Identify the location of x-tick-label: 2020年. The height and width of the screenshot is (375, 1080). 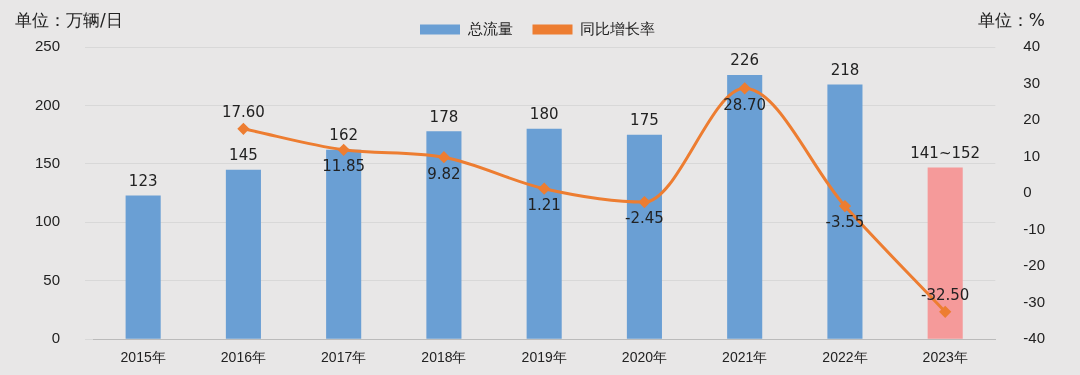
(644, 357).